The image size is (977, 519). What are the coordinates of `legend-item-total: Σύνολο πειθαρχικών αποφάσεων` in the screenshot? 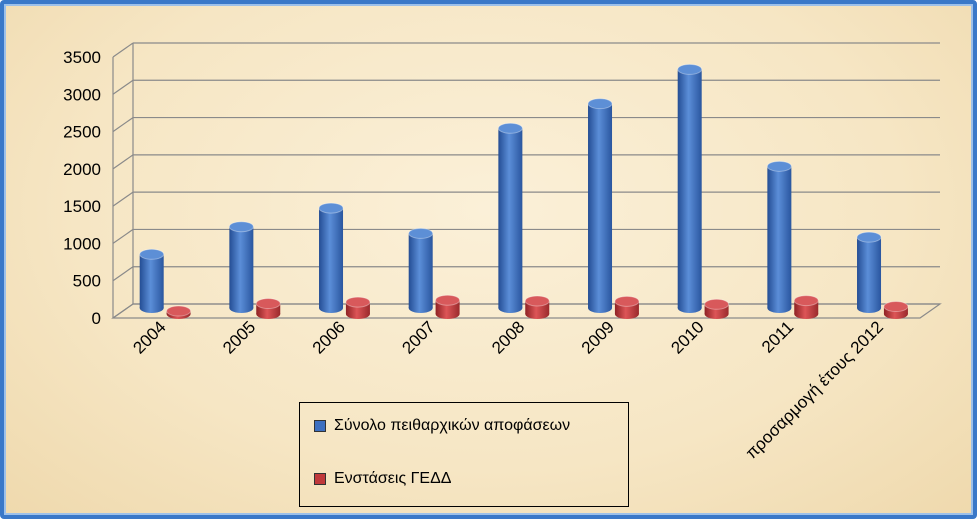 It's located at (442, 426).